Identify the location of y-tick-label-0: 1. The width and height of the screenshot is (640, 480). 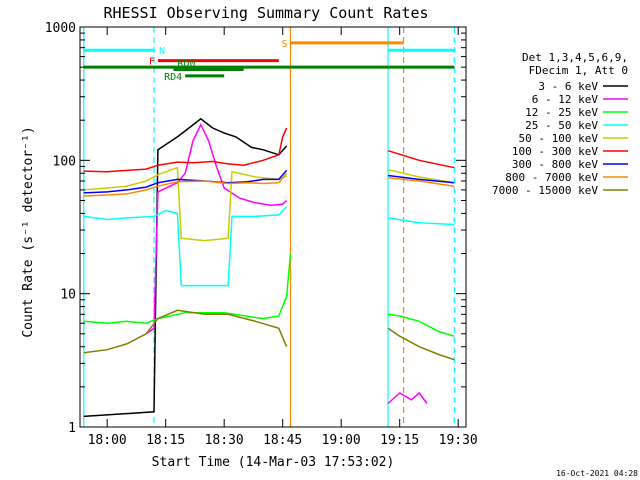
(72, 428).